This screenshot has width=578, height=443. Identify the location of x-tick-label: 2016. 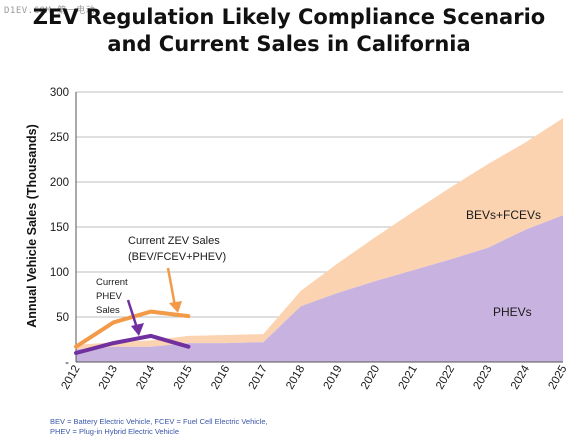
(220, 378).